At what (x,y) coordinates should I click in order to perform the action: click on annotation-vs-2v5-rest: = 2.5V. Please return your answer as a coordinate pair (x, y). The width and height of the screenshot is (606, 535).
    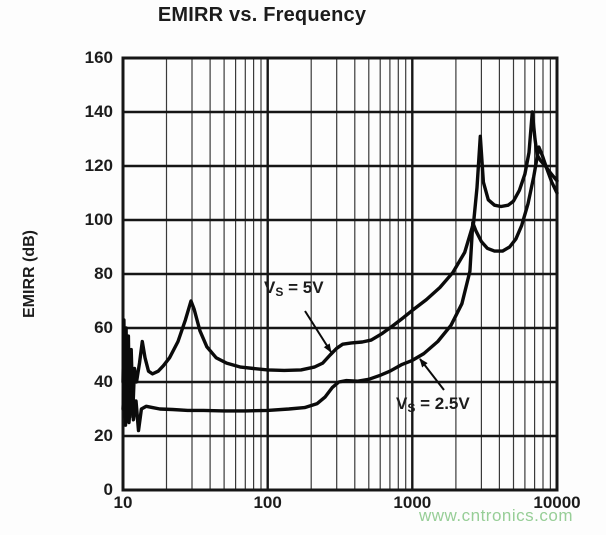
    Looking at the image, I should click on (442, 403).